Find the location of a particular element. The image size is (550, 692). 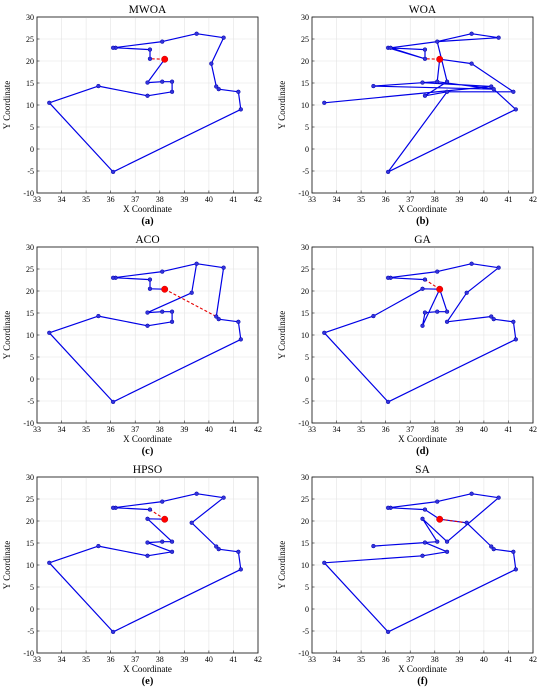

y-tick-label: -10 is located at coordinates (303, 653).